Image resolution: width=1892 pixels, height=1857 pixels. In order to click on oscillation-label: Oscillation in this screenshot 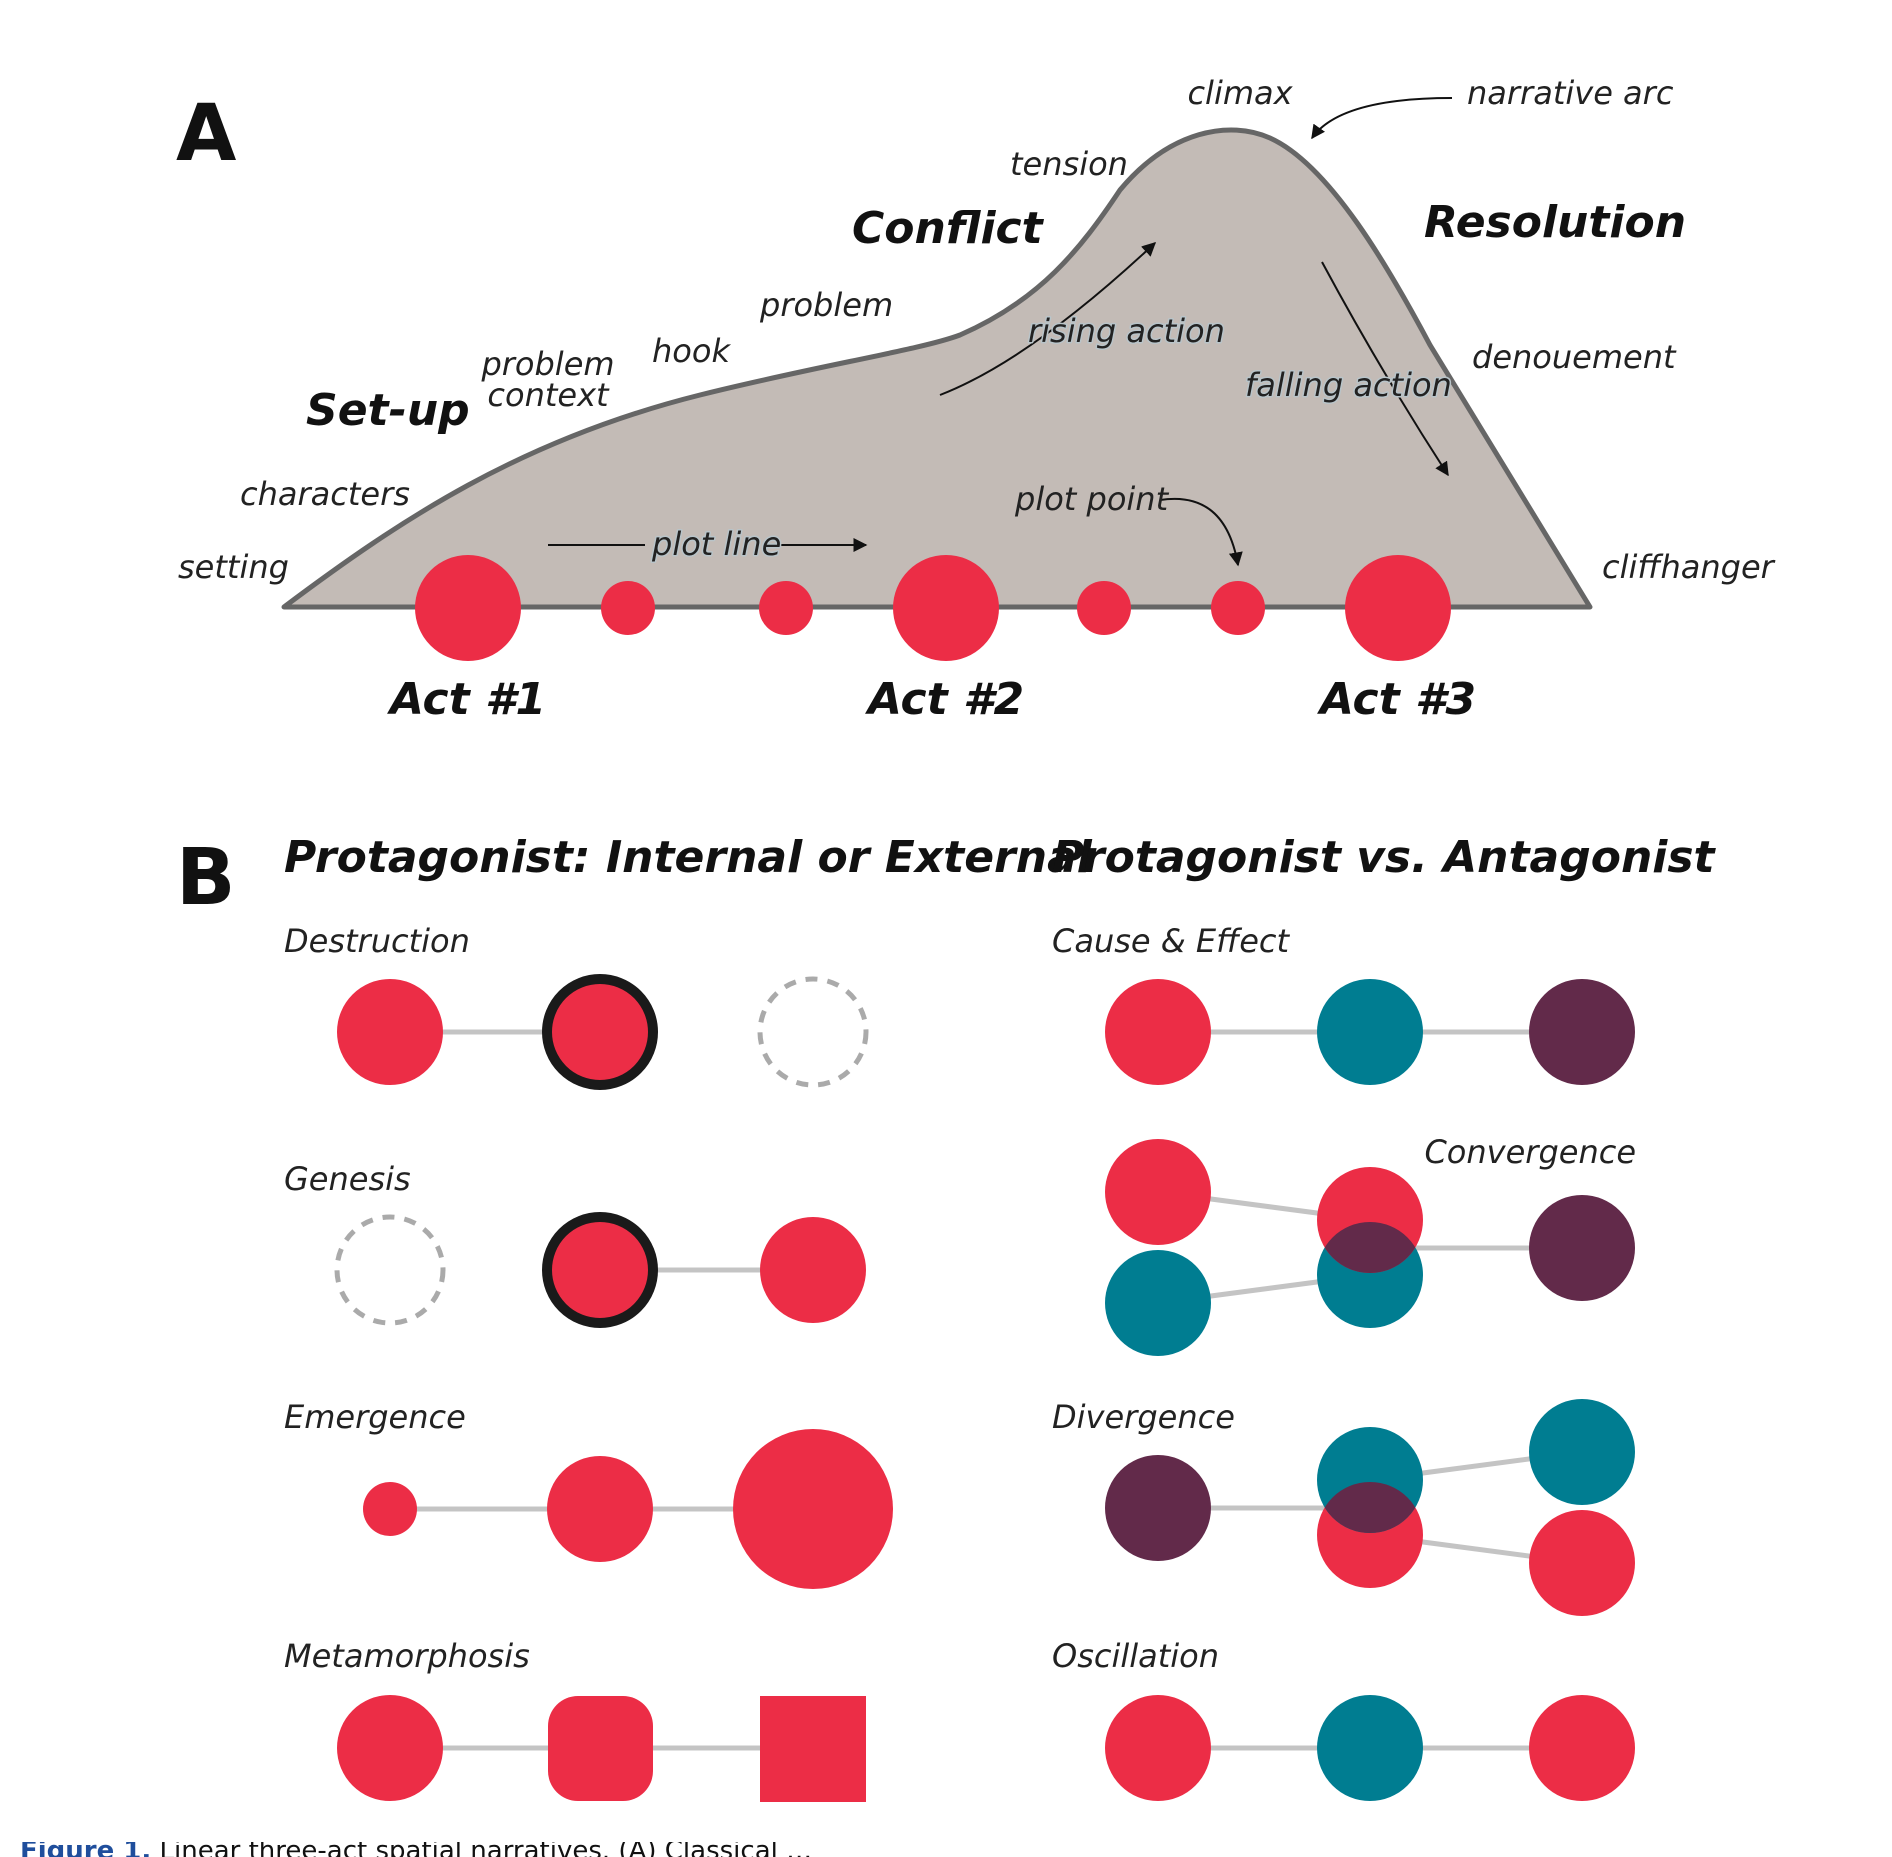, I will do `click(1135, 1656)`.